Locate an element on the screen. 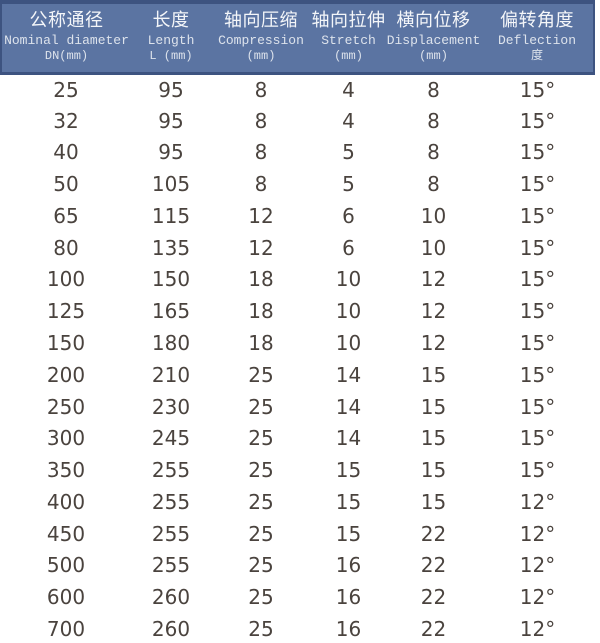 The image size is (600, 643). header-zh-label: 横向位移 is located at coordinates (433, 21).